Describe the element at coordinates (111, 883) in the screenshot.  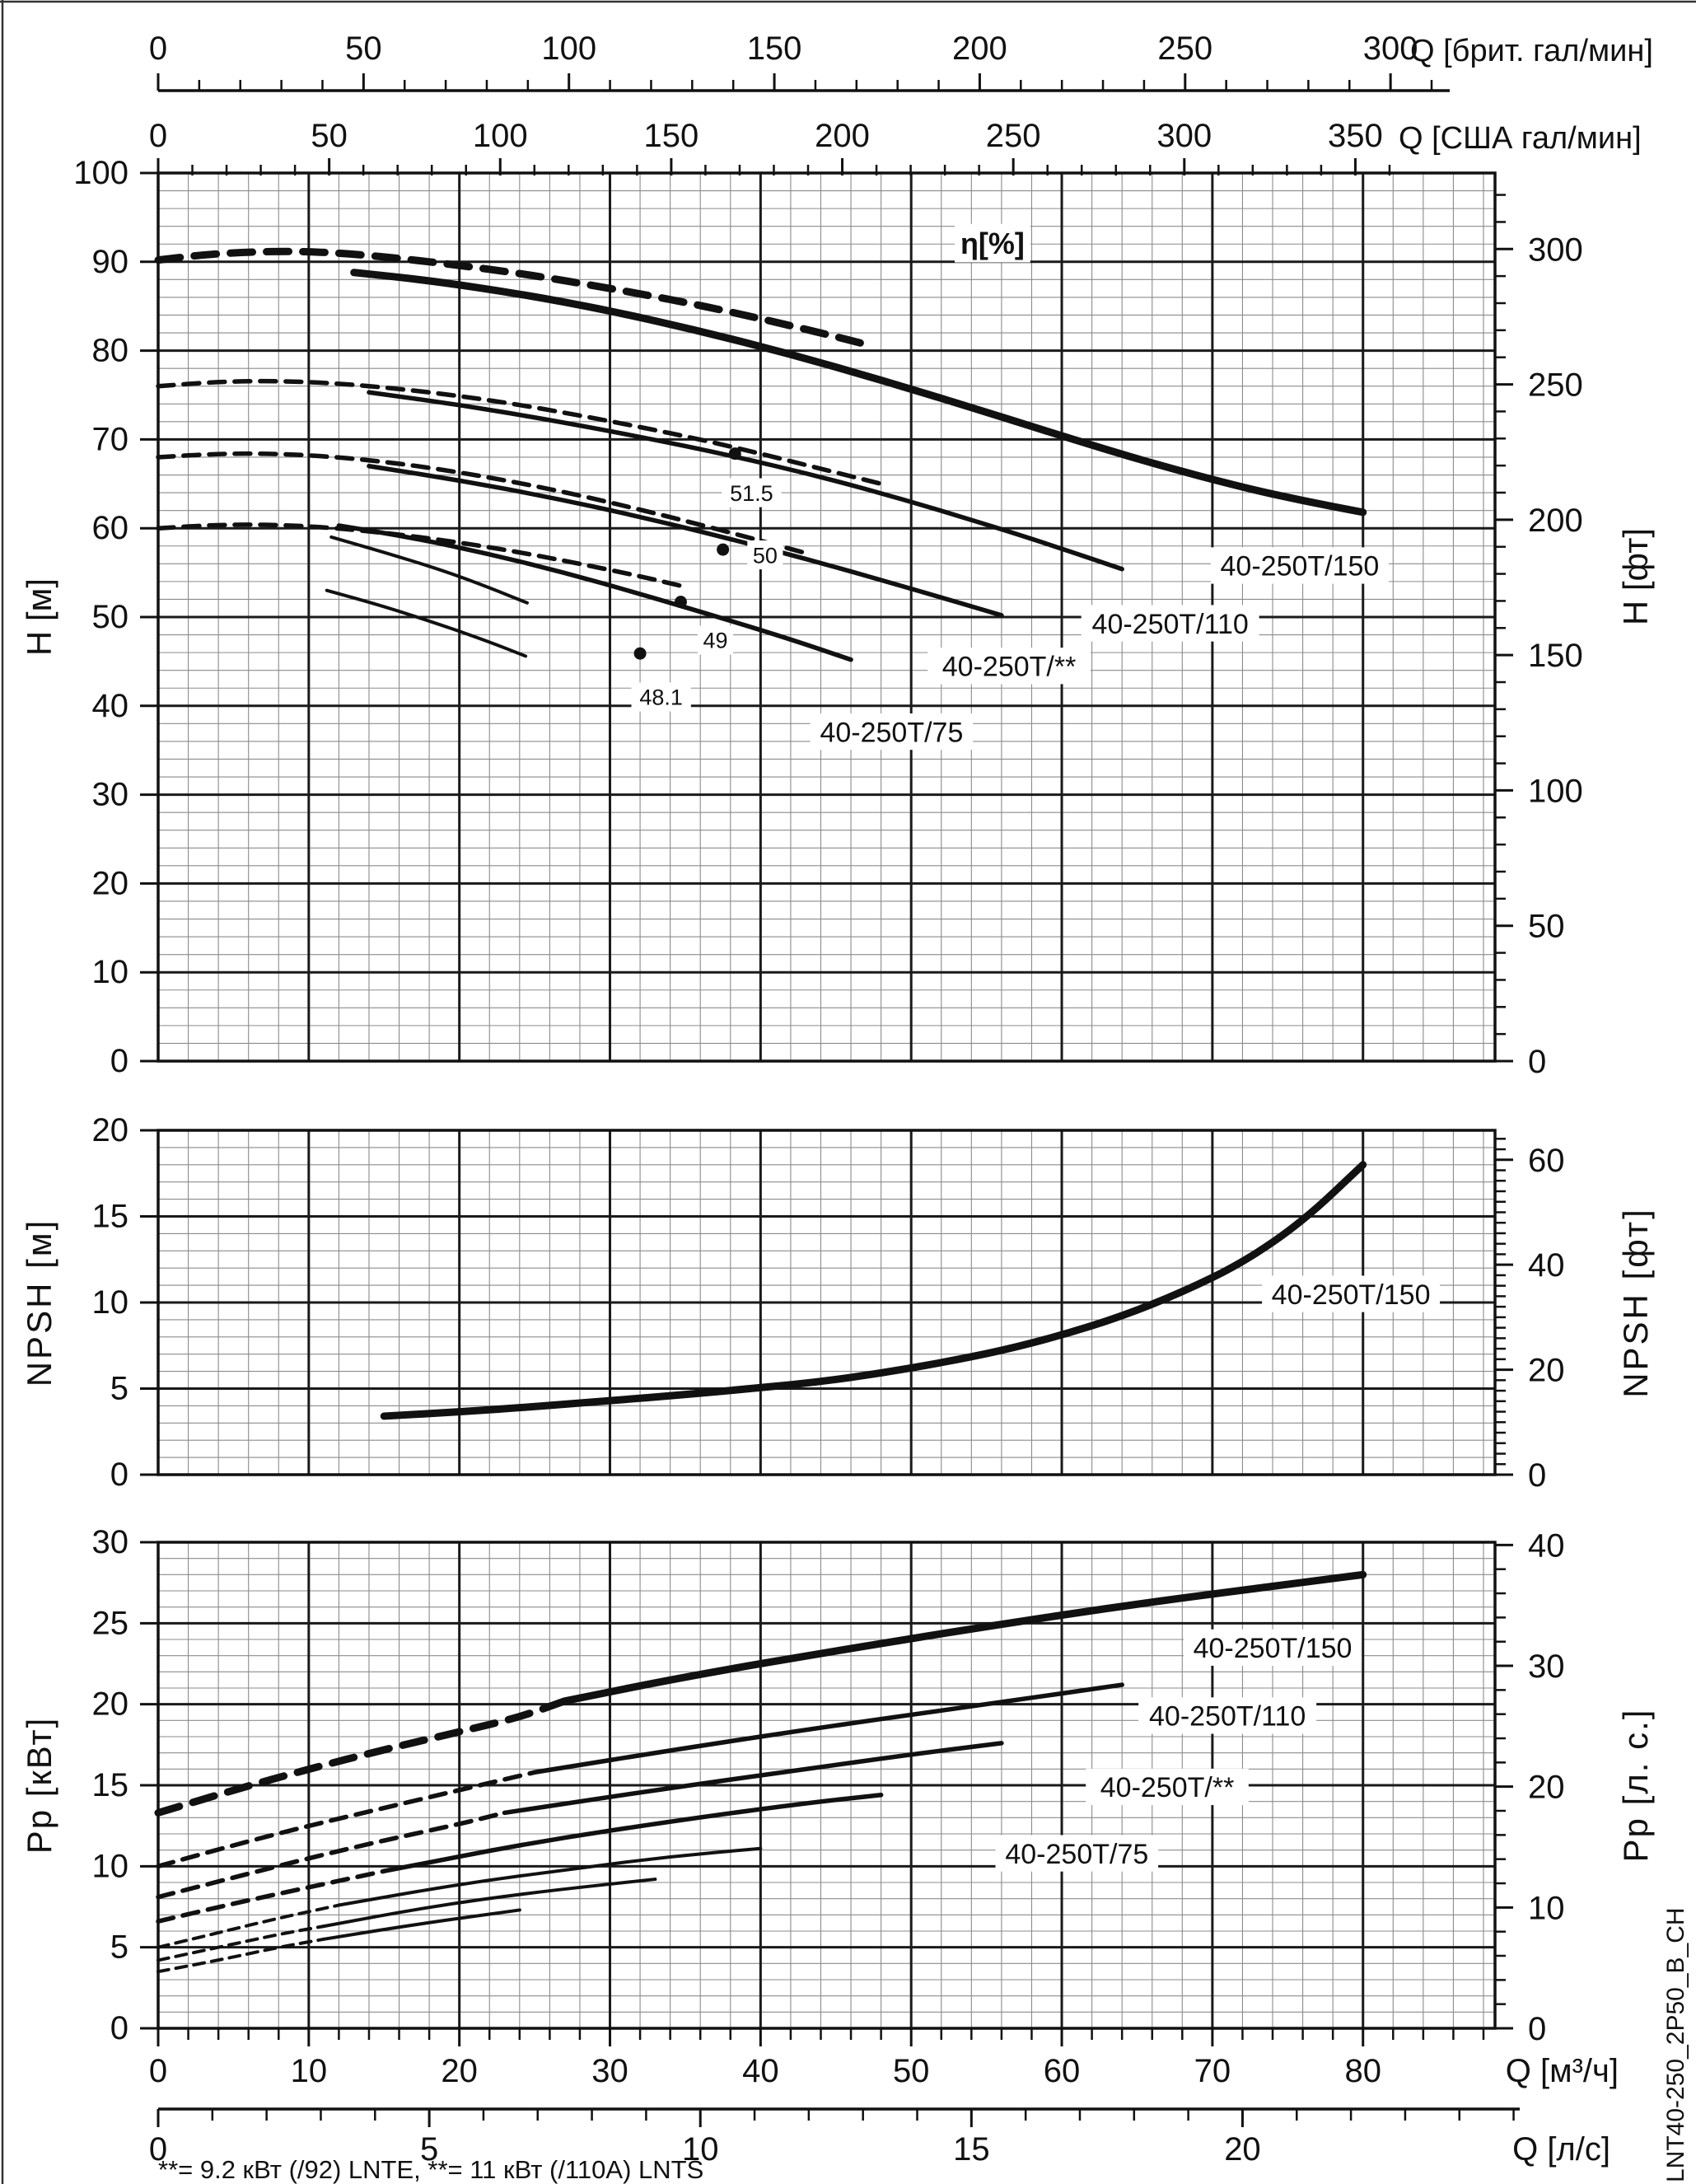
I see `left-tick-label: 20` at that location.